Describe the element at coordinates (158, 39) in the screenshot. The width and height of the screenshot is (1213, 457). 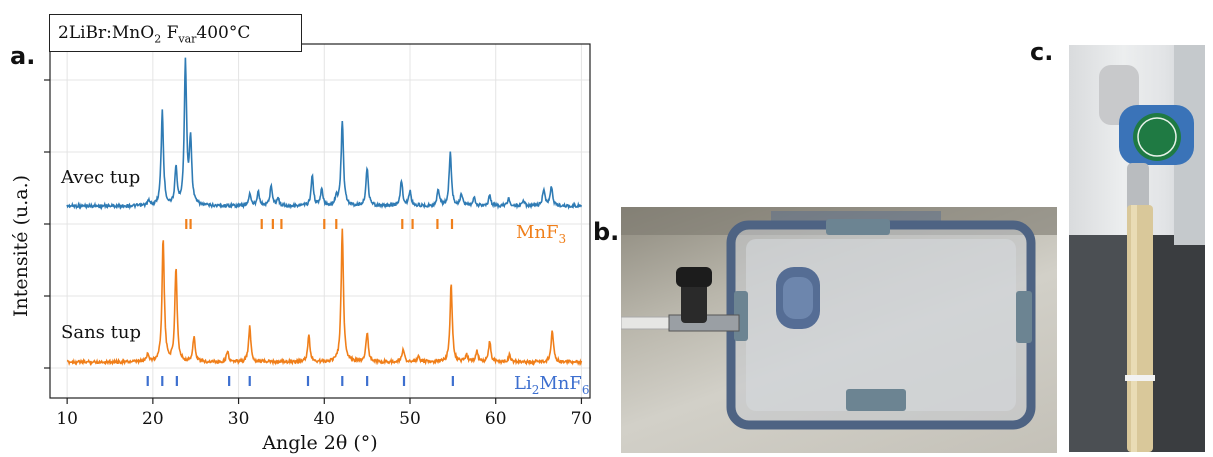
I see `sample-title-sub1: 2` at that location.